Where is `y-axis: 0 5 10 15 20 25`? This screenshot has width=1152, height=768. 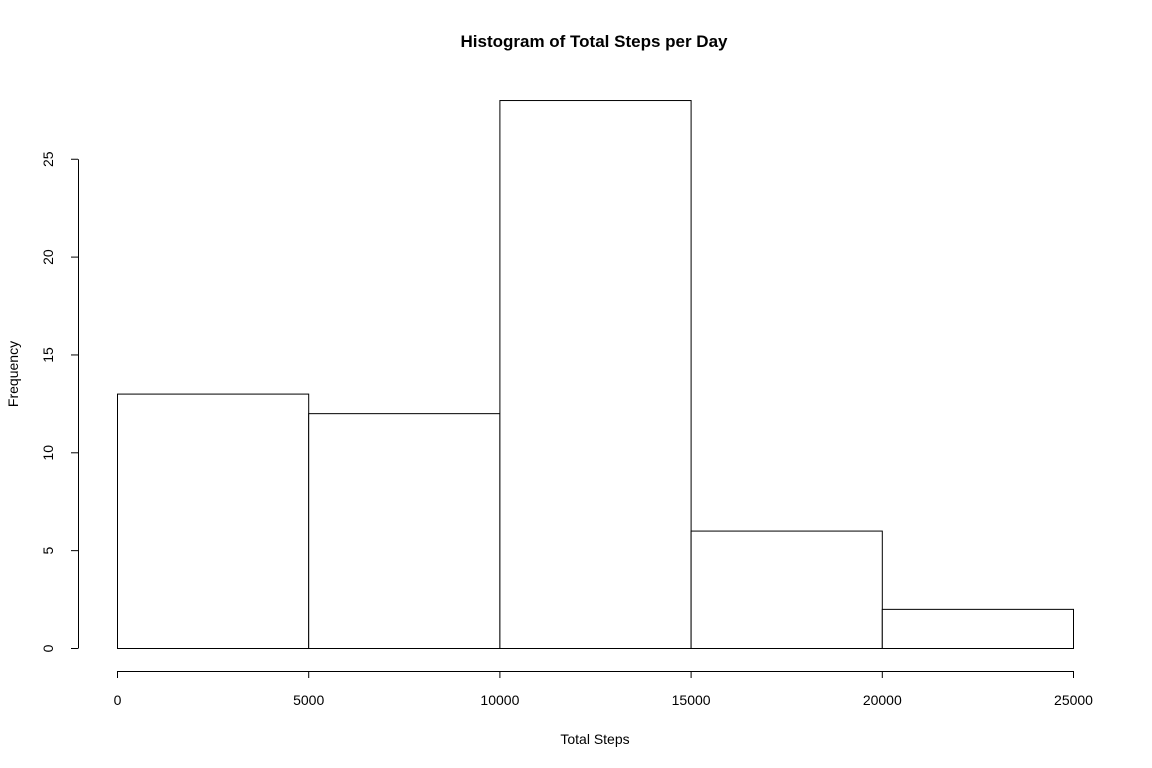 y-axis: 0 5 10 15 20 25 is located at coordinates (59, 401).